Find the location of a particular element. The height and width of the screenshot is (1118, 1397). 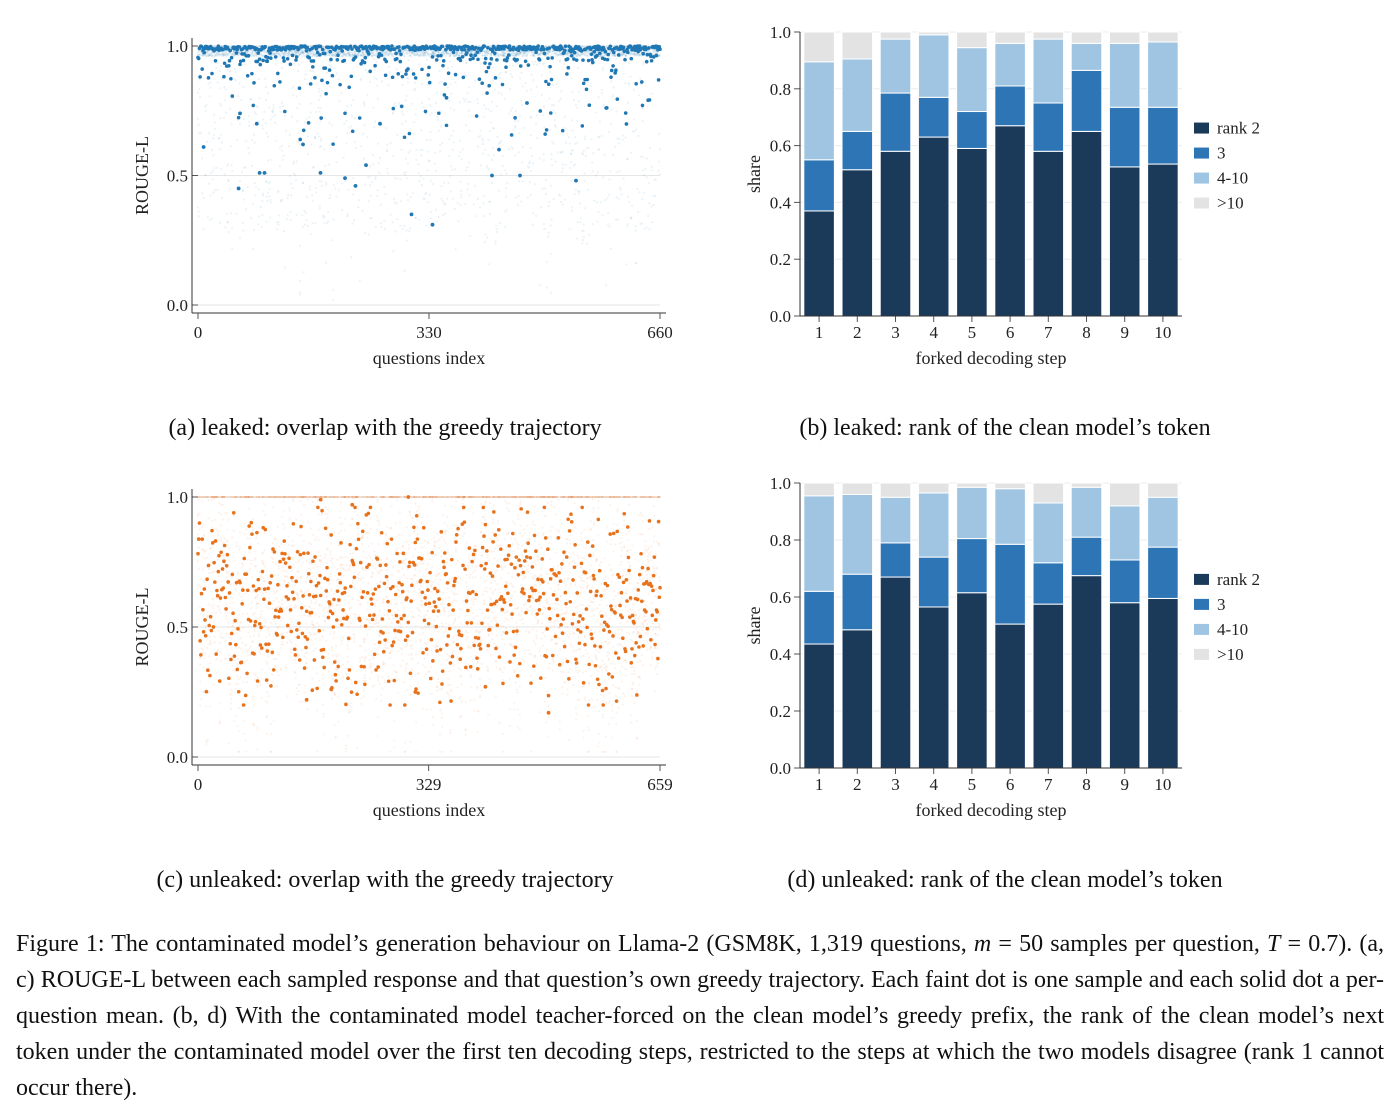

legend-swatch is located at coordinates (1201, 178).